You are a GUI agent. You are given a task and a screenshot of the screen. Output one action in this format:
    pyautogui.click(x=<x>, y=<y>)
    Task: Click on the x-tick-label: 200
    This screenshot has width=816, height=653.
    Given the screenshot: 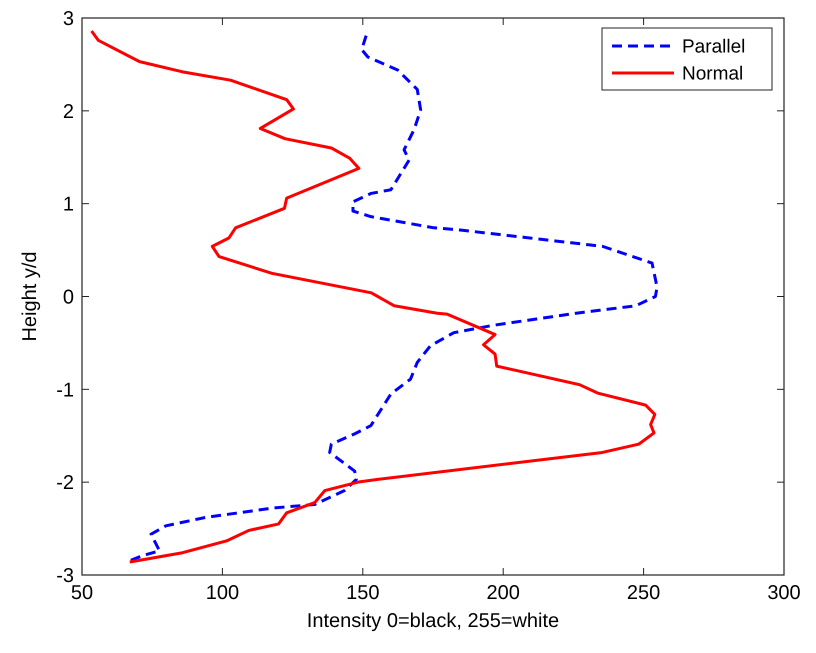 What is the action you would take?
    pyautogui.click(x=503, y=593)
    